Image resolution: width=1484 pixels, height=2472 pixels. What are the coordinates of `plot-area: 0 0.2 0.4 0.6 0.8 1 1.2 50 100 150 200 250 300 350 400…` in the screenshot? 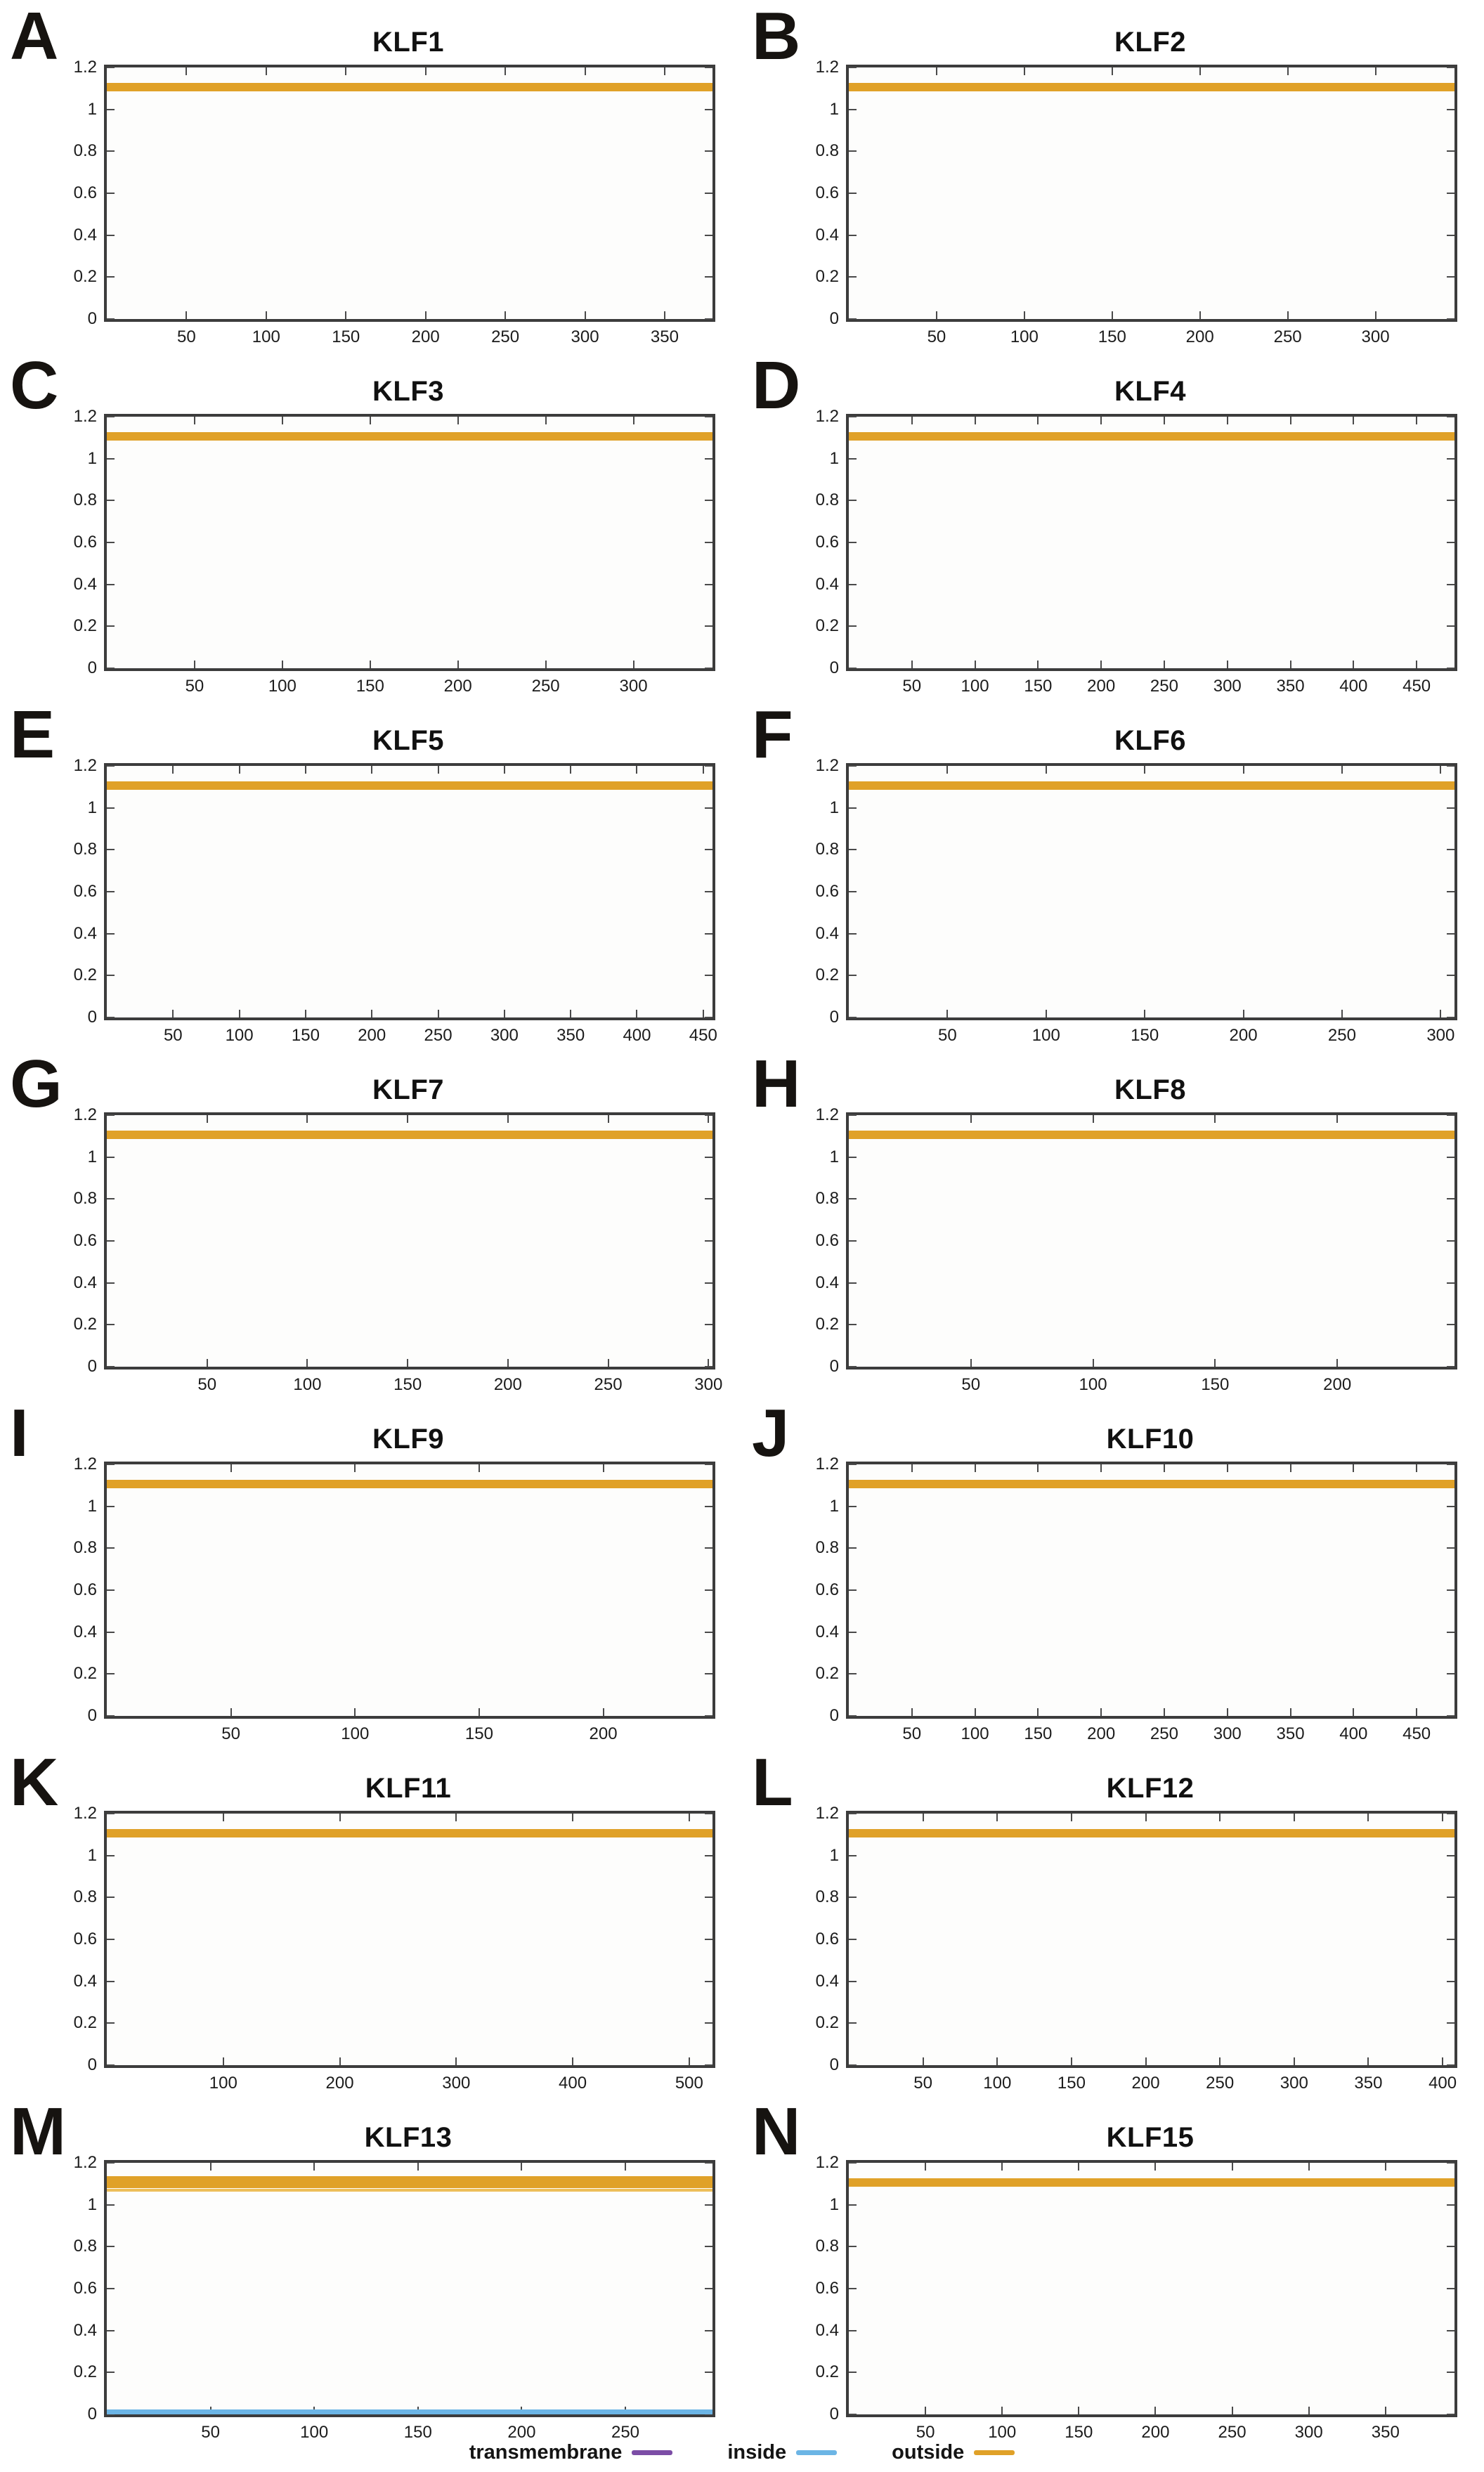 It's located at (1136, 552).